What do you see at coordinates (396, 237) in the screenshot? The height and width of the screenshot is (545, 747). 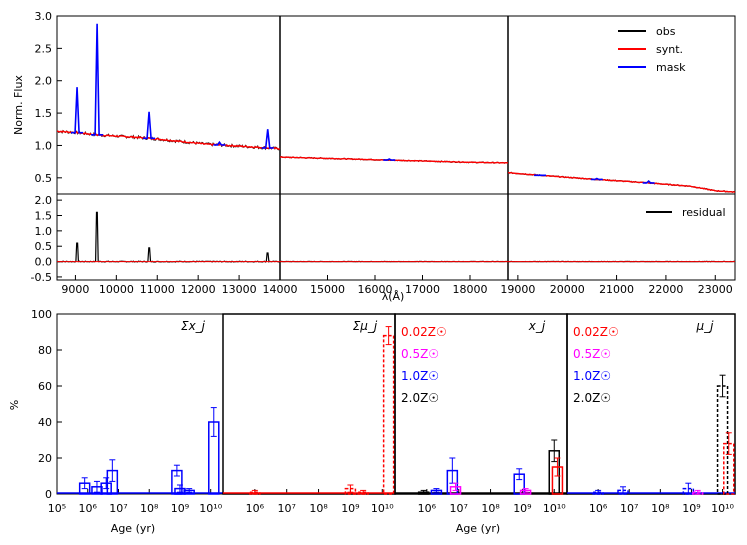 I see `residual-frame` at bounding box center [396, 237].